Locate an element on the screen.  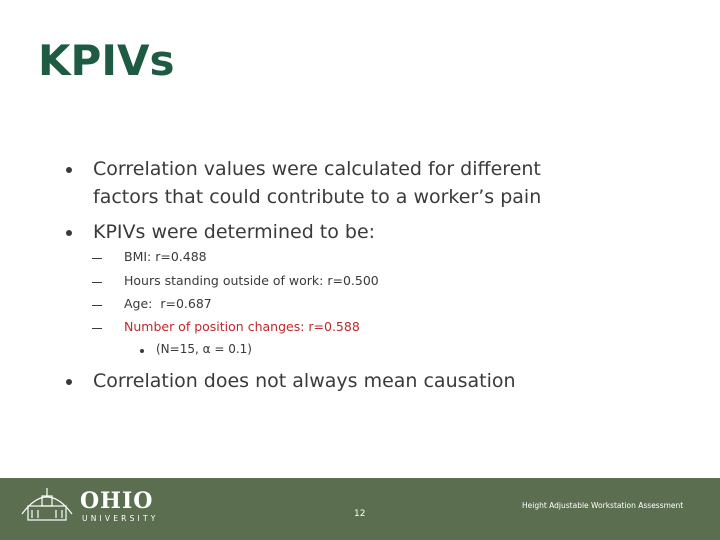
sub-item: Age: r=0.687 is located at coordinates (168, 303).